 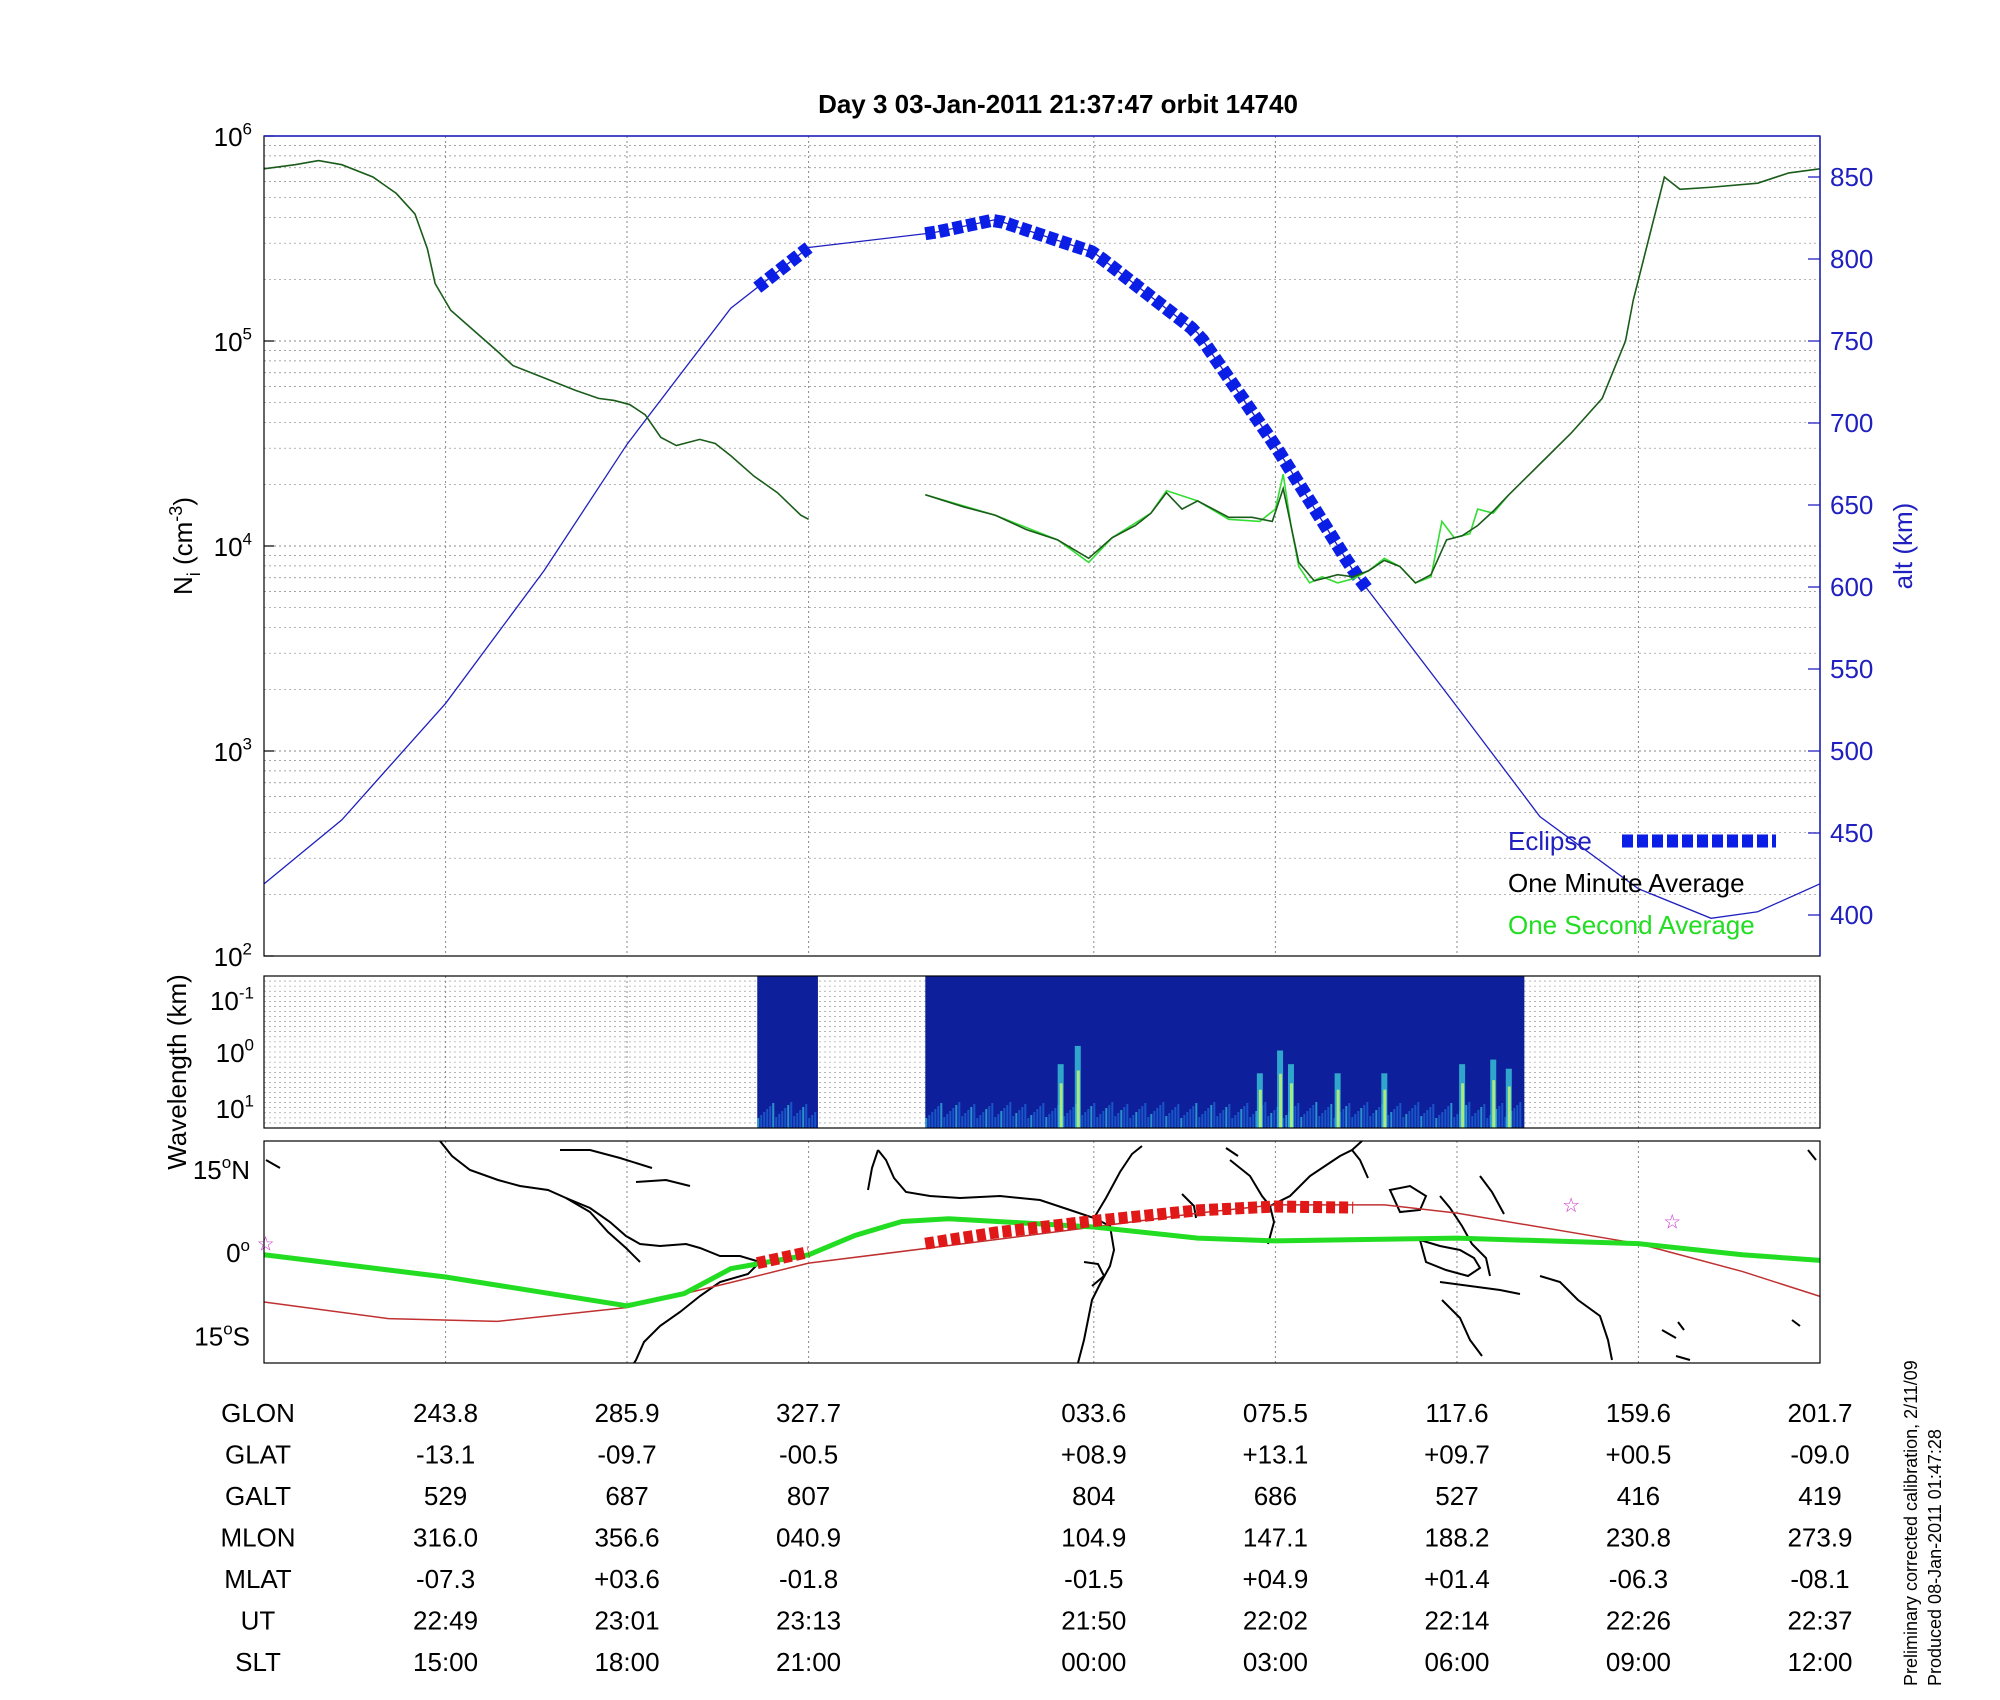 What do you see at coordinates (221, 1169) in the screenshot?
I see `map-lat-label: 15oN` at bounding box center [221, 1169].